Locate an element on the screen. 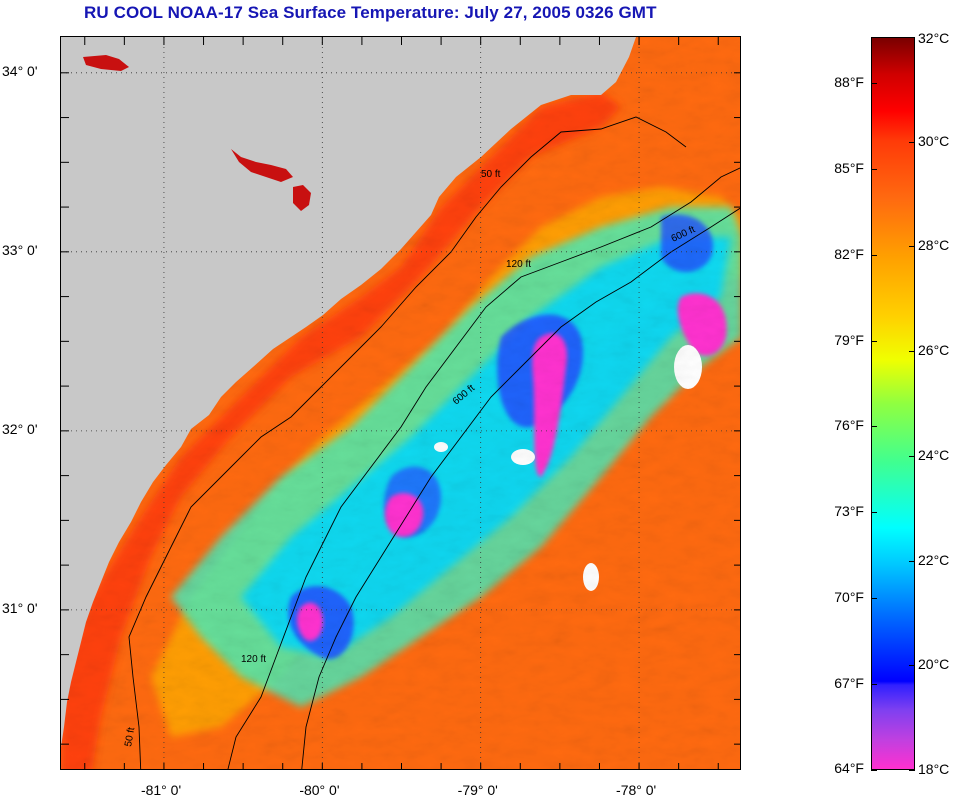 The image size is (968, 801). celsius-label: 24°C is located at coordinates (934, 454).